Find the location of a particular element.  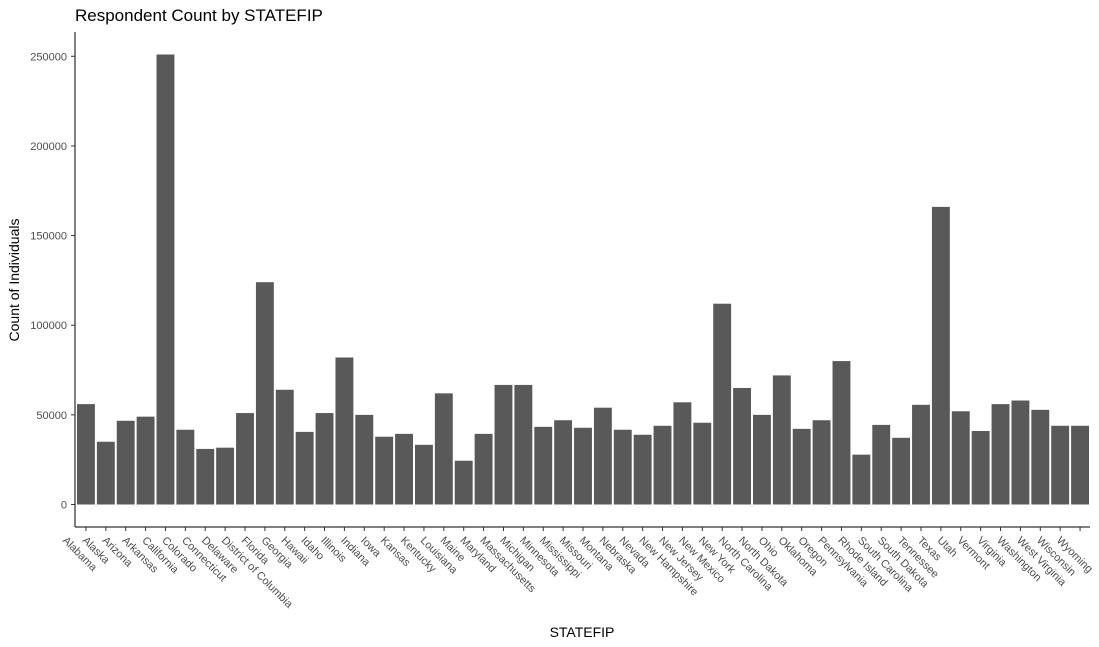

y-tick-label: 200000 is located at coordinates (48, 147).